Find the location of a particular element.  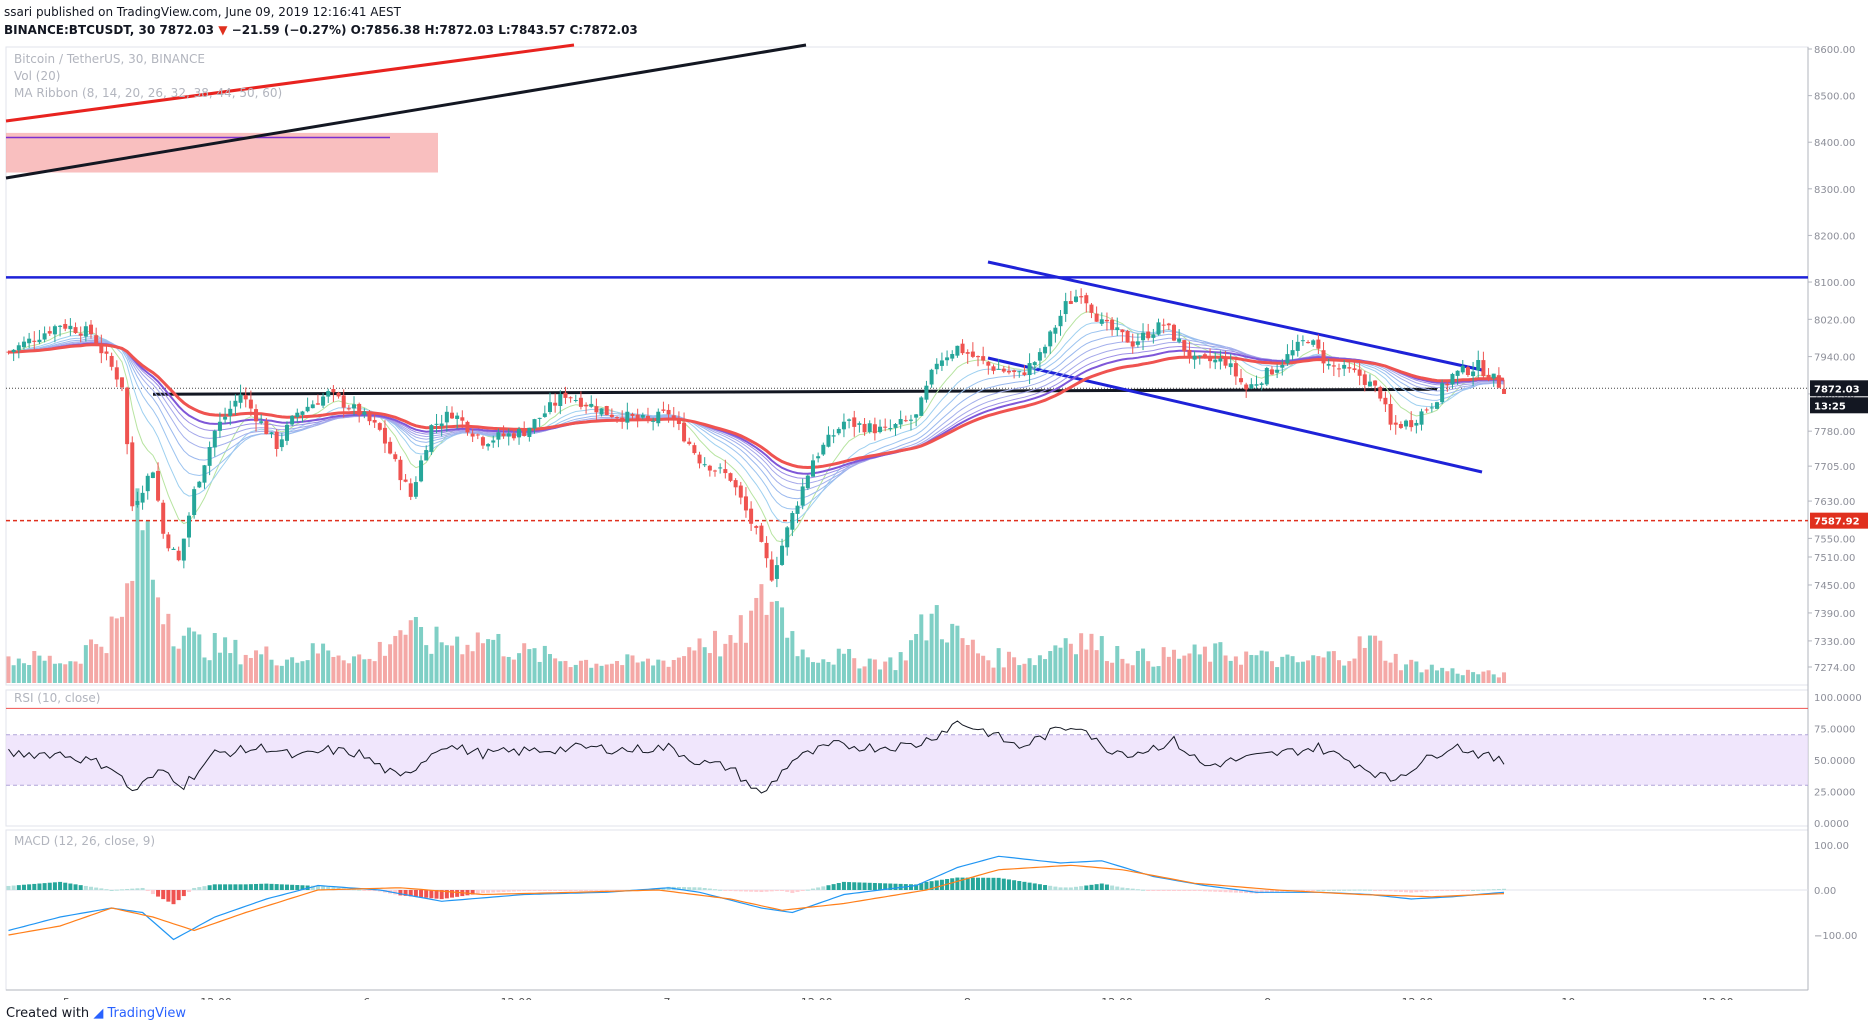

legend-rsi: RSI (10, close) is located at coordinates (57, 698).